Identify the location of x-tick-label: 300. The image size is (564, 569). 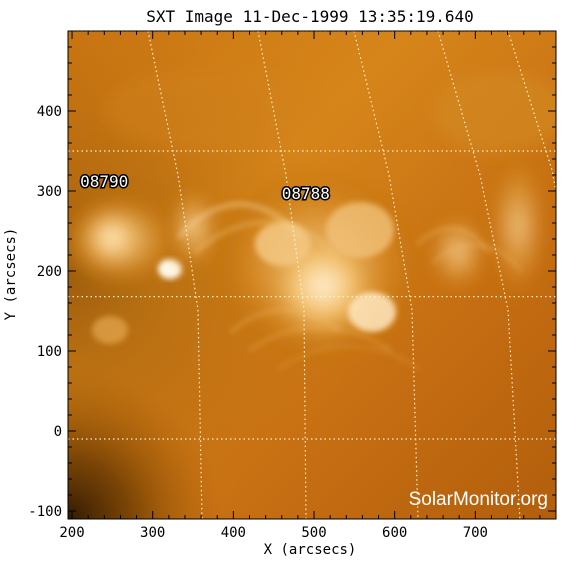
(152, 533).